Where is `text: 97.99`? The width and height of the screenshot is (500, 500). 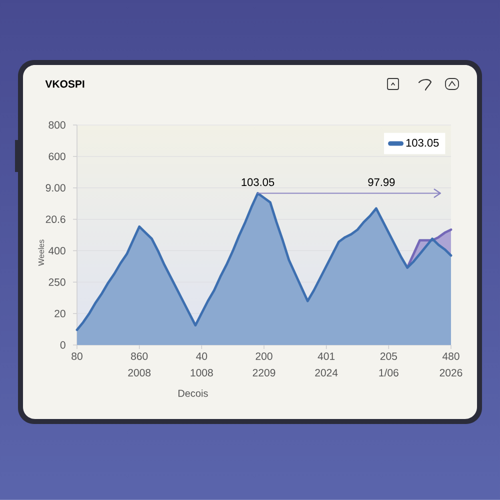 text: 97.99 is located at coordinates (381, 182).